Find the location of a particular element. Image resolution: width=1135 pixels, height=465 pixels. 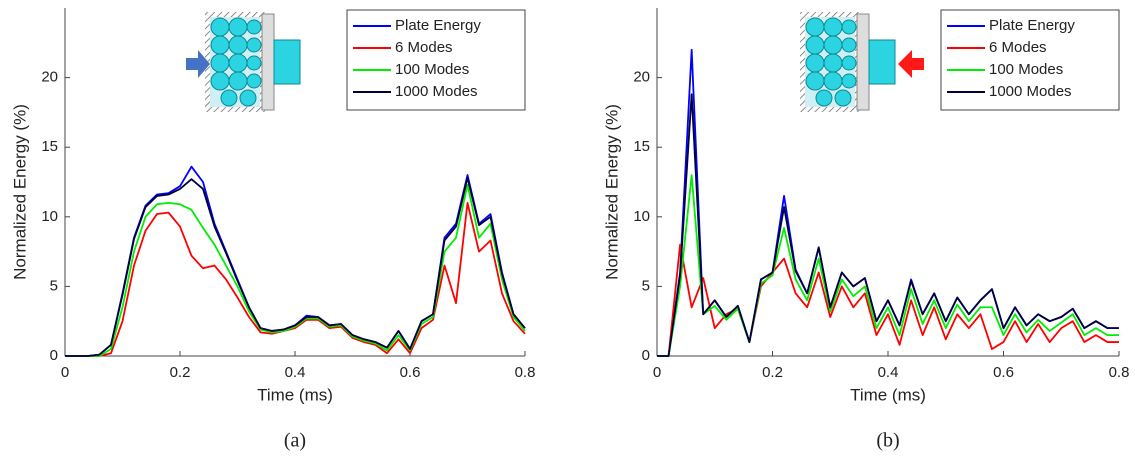

caption: (b) is located at coordinates (887, 441).